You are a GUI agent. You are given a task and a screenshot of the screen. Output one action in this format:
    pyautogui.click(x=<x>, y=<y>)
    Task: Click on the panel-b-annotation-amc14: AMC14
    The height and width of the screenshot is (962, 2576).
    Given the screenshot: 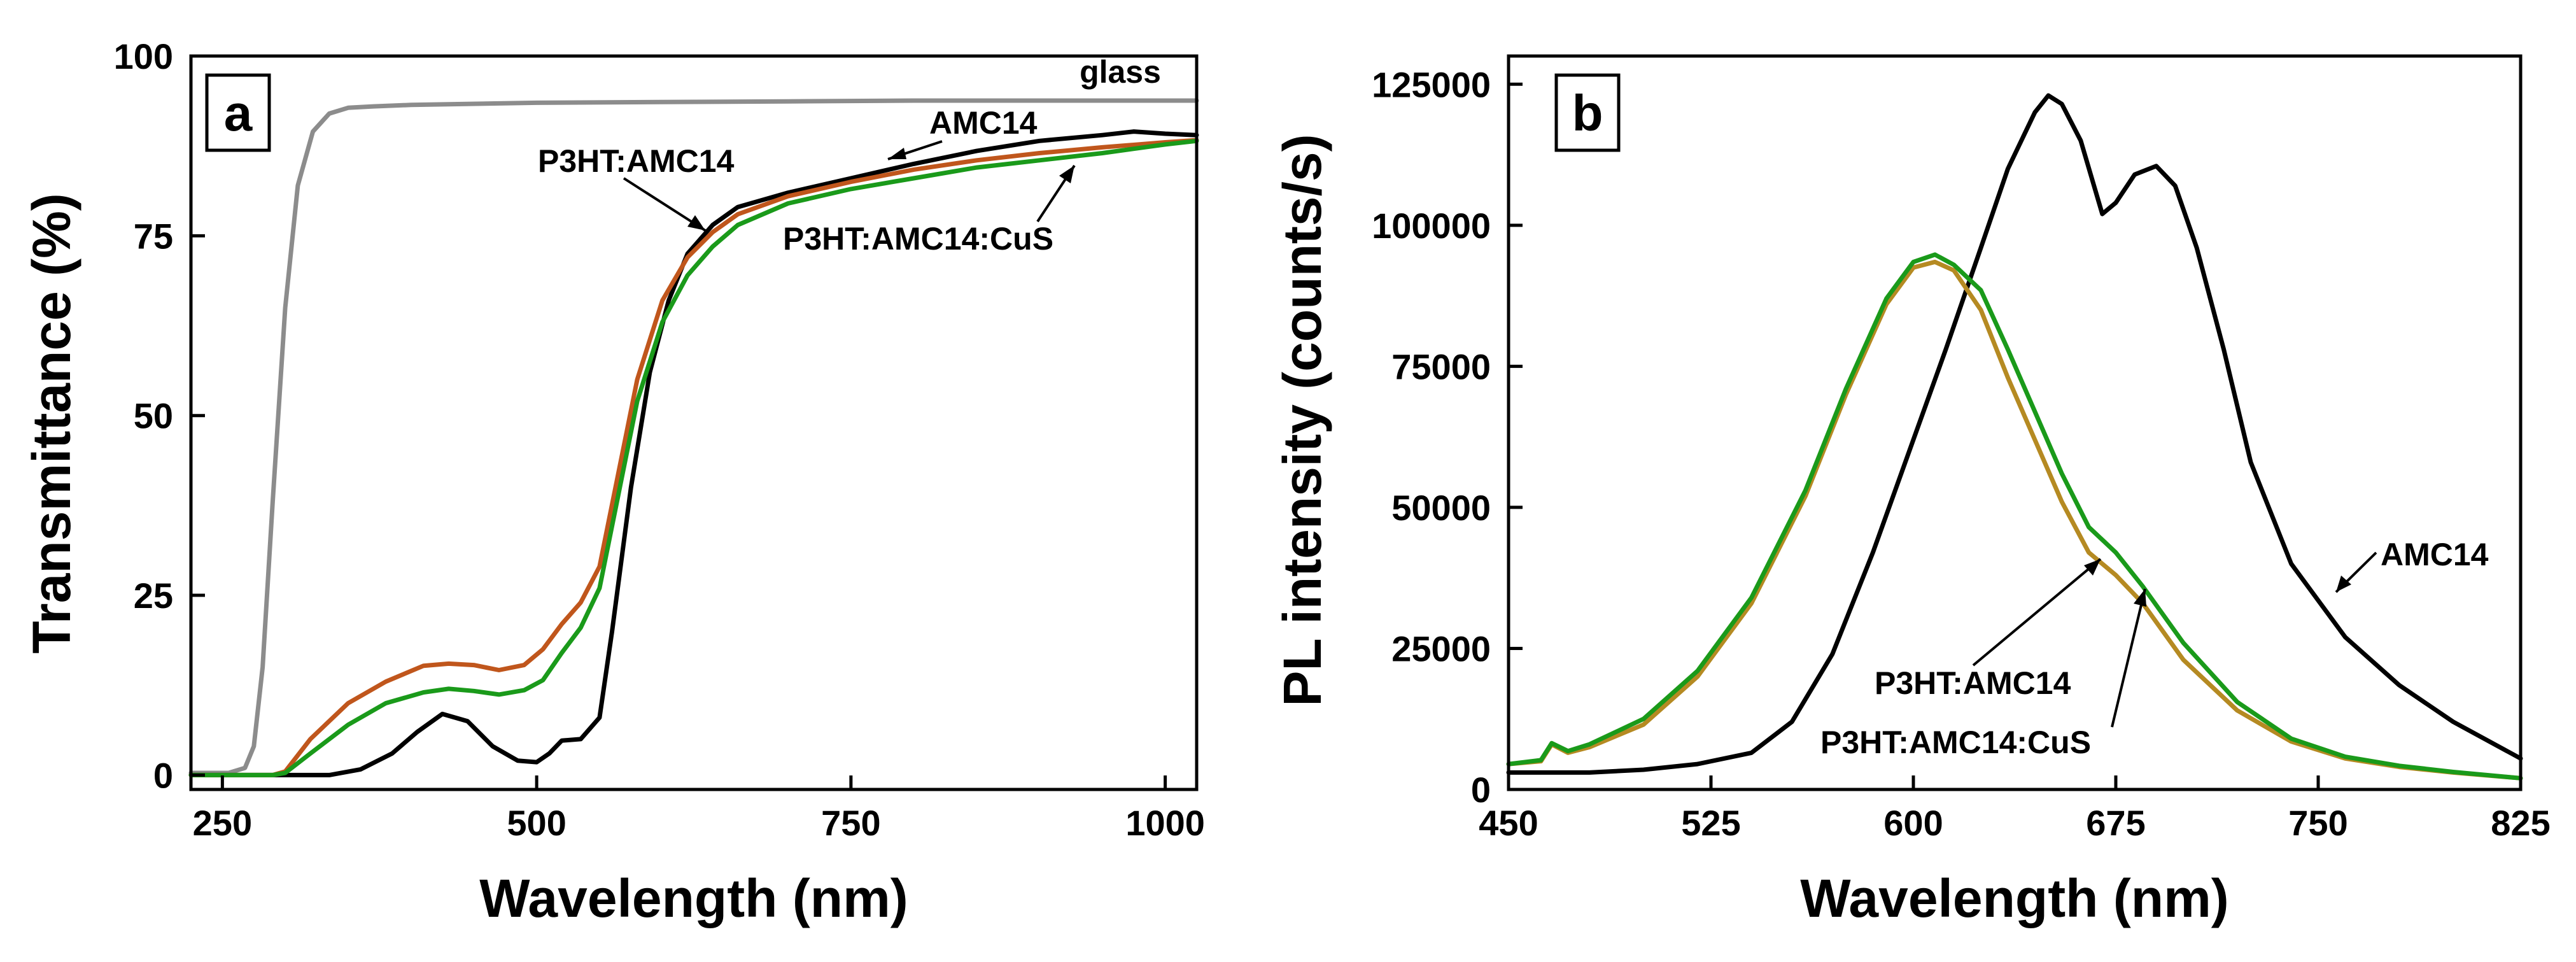 What is the action you would take?
    pyautogui.click(x=2435, y=554)
    